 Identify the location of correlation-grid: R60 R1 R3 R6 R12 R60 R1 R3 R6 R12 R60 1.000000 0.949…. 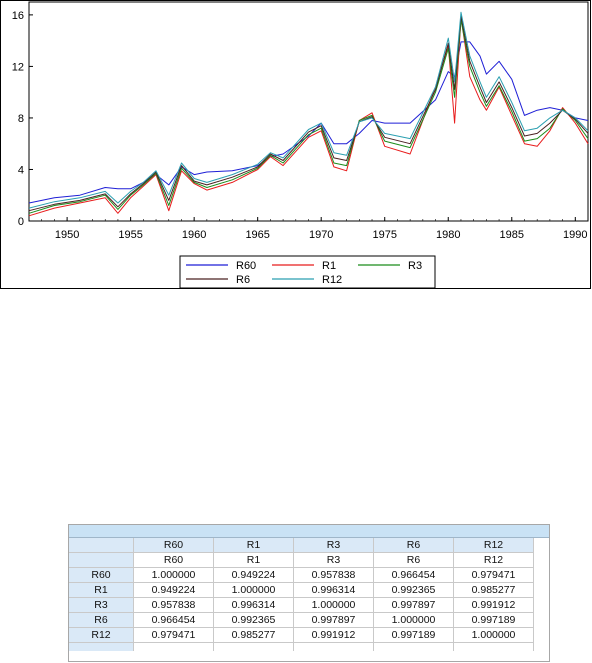
(301, 594).